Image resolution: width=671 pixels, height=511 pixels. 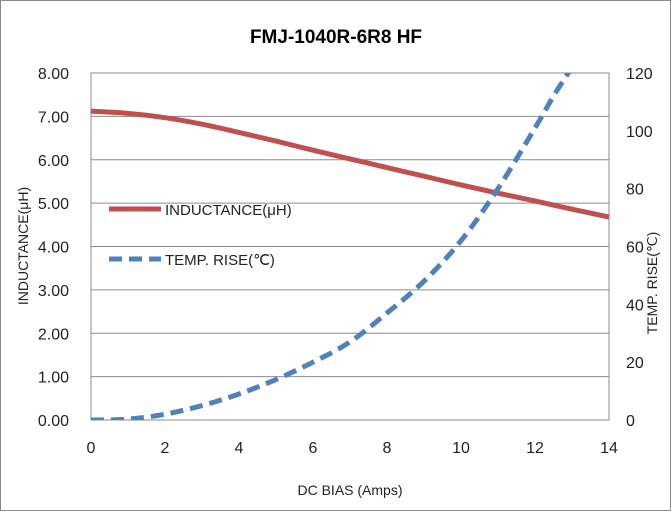 What do you see at coordinates (387, 448) in the screenshot?
I see `x-tick-label: 8` at bounding box center [387, 448].